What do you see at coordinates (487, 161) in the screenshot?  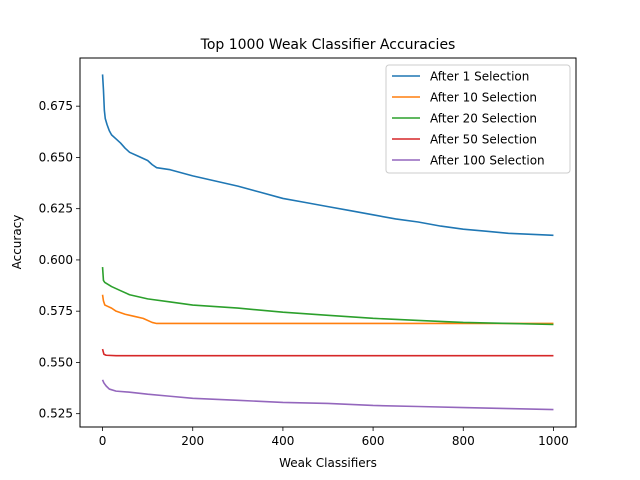 I see `legend-label-5: After 100 Selection` at bounding box center [487, 161].